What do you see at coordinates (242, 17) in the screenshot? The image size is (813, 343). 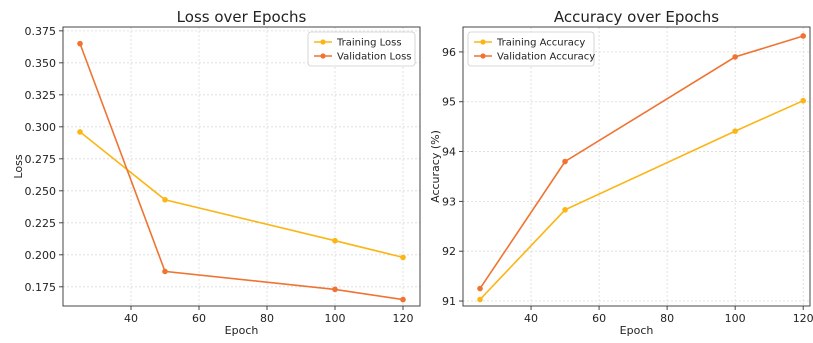 I see `chart-title: Loss over Epochs` at bounding box center [242, 17].